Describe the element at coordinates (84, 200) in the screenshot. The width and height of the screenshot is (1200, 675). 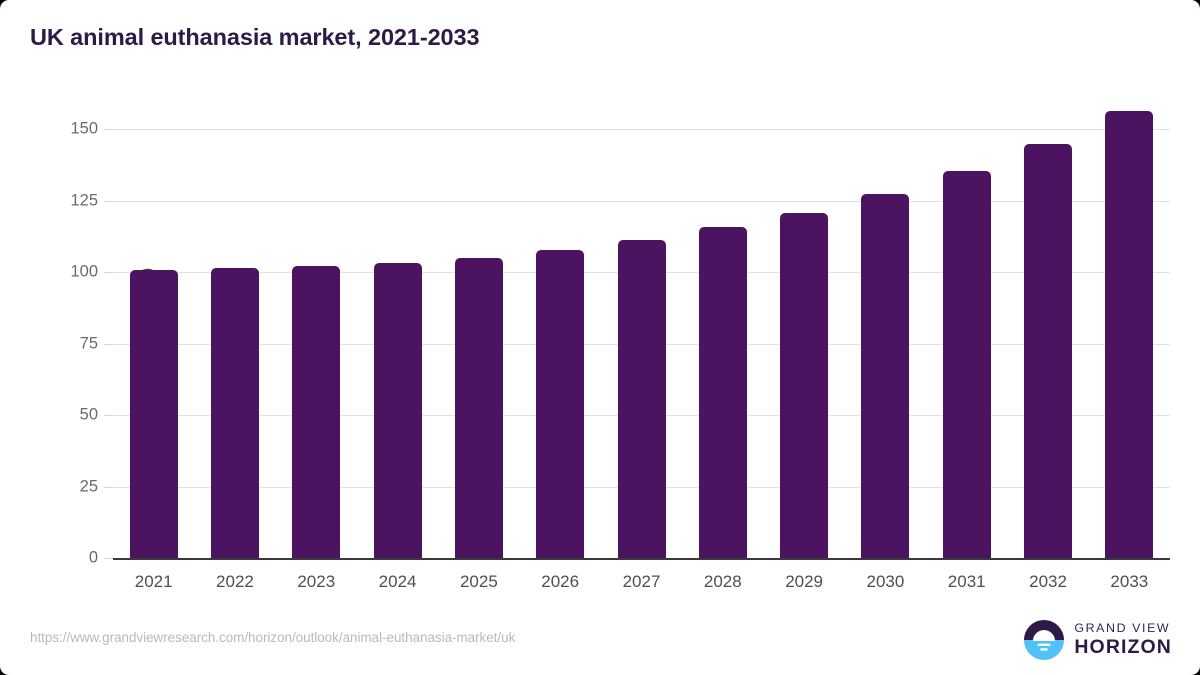
I see `y-axis-tick-label: 125` at that location.